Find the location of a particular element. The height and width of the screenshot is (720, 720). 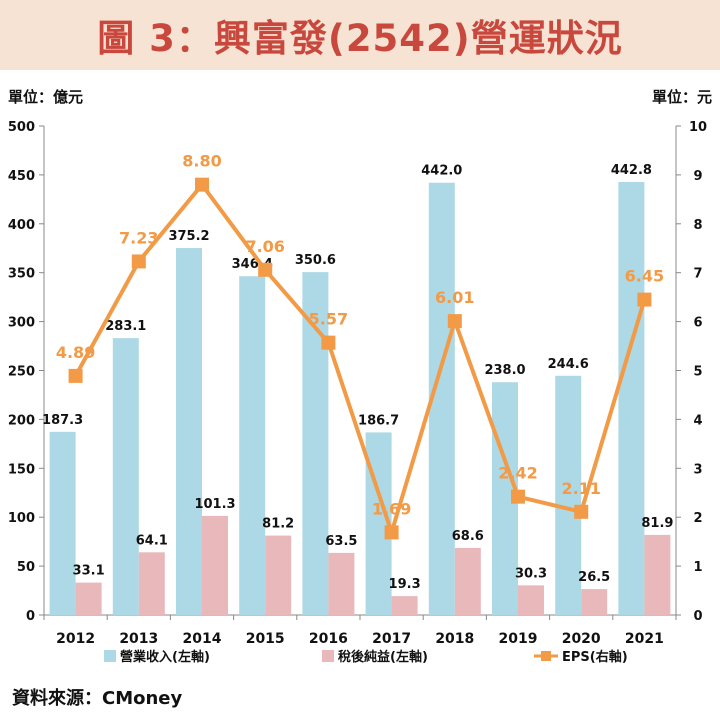

left-tick-label: 150 is located at coordinates (21, 469).